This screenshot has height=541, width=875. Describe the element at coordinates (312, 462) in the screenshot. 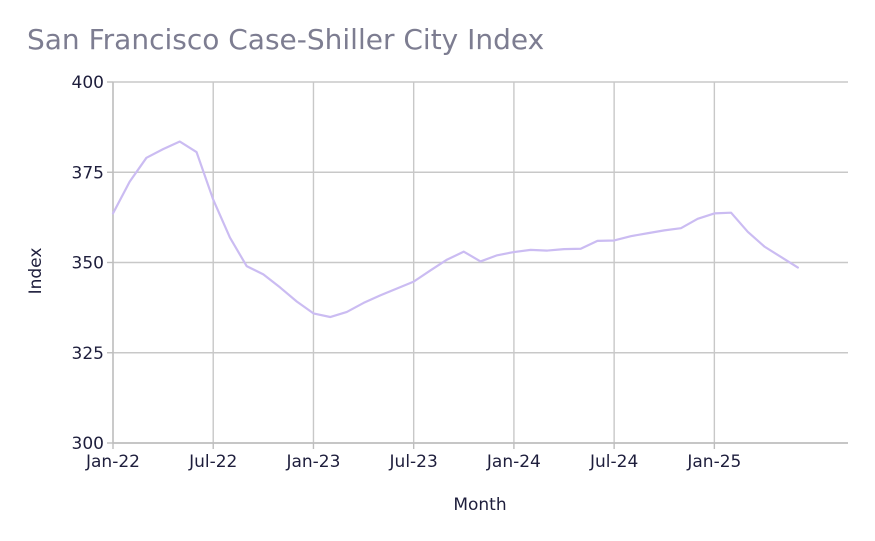

I see `x-tick-label: Jan-23` at that location.